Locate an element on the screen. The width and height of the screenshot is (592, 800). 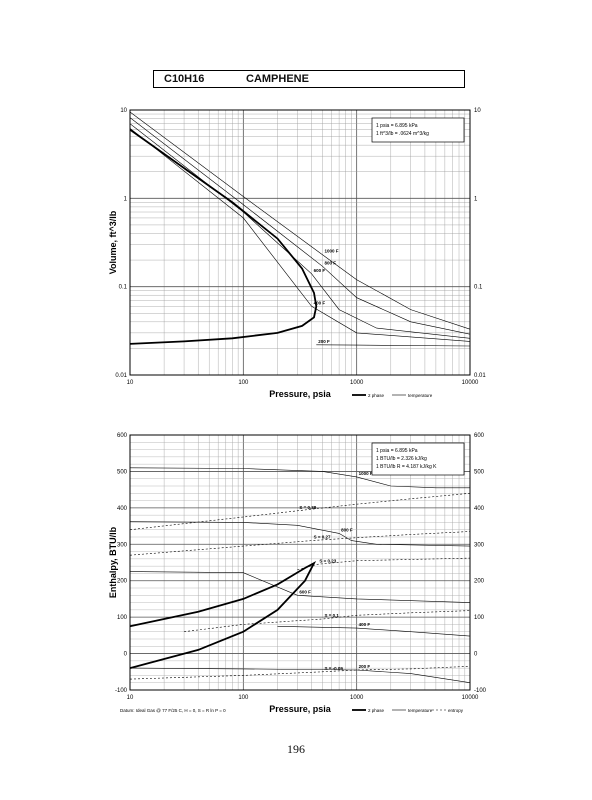
title-box: C10H16 CAMPHENE is located at coordinates (309, 79).